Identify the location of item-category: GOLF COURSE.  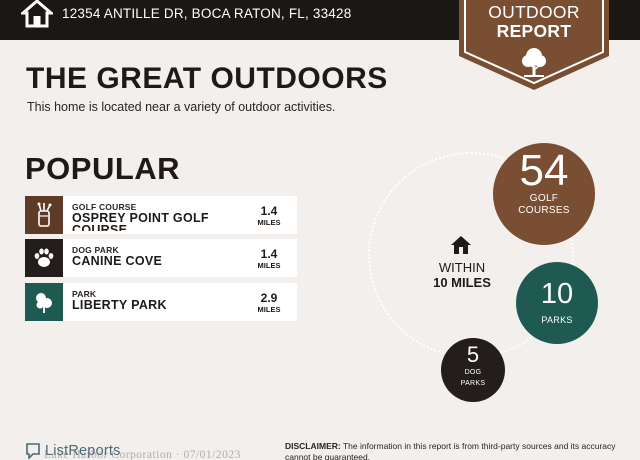
(104, 207).